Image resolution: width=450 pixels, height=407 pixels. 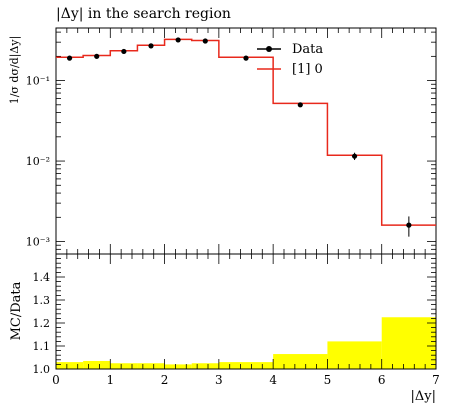 What do you see at coordinates (290, 59) in the screenshot?
I see `legend: Data [1] 0` at bounding box center [290, 59].